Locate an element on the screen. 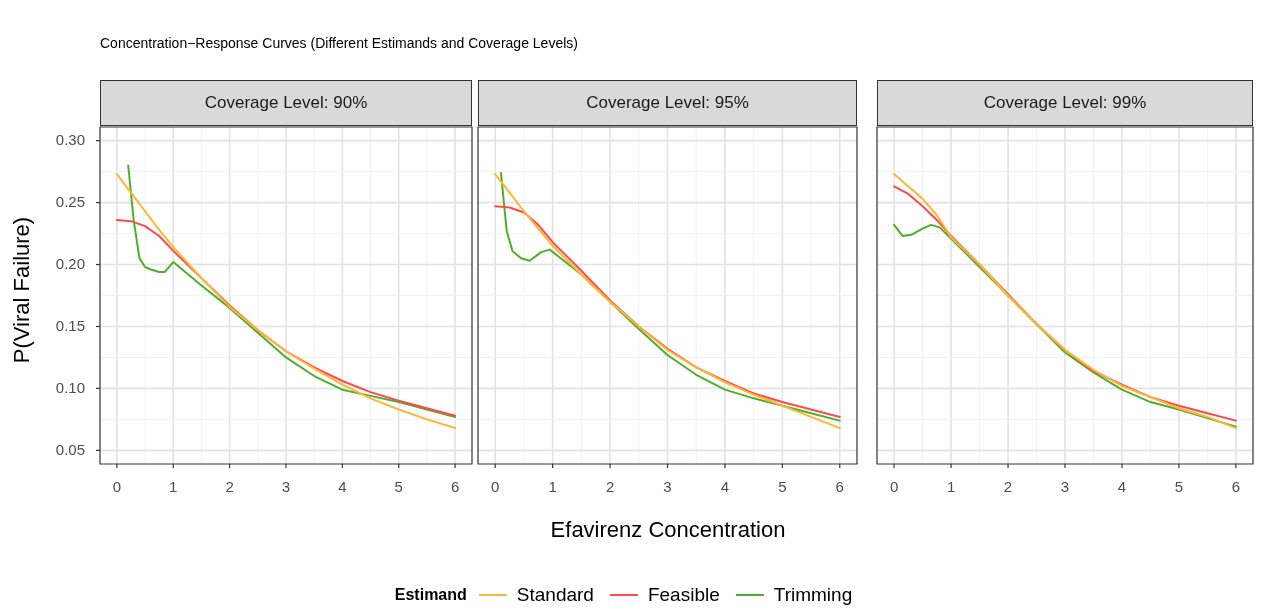 Image resolution: width=1263 pixels, height=611 pixels. chart-title: Coverage Level: 90% is located at coordinates (286, 103).